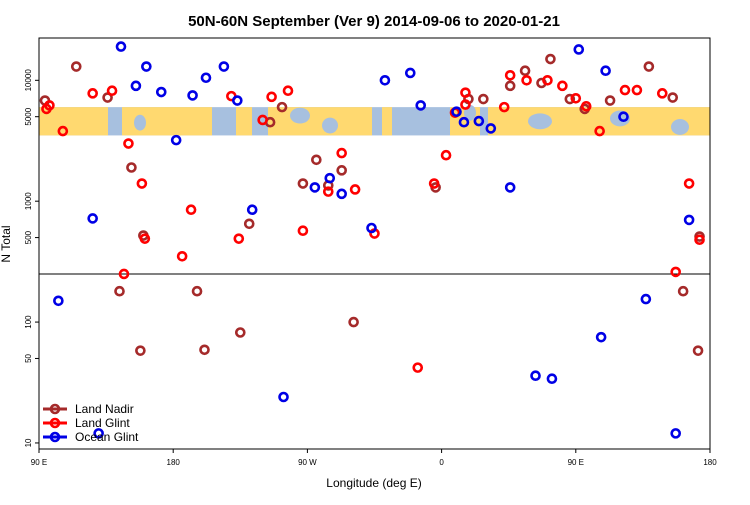 The image size is (750, 505). I want to click on y-axis-label: N Total, so click(6, 243).